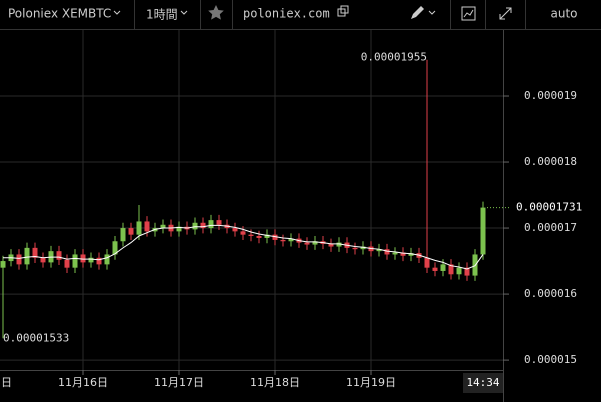 The height and width of the screenshot is (402, 601). Describe the element at coordinates (36, 337) in the screenshot. I see `low-label: 0.00001533` at that location.